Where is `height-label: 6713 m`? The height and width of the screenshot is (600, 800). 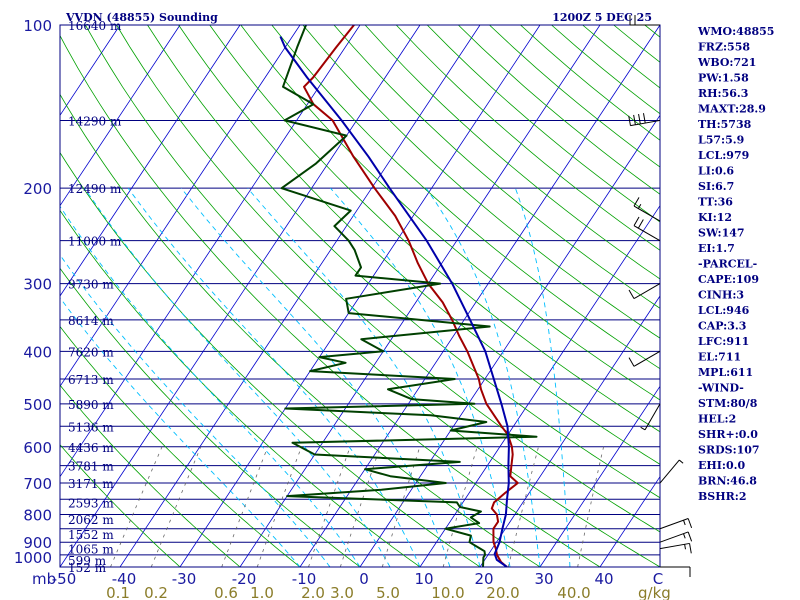
height-label: 6713 m is located at coordinates (91, 380).